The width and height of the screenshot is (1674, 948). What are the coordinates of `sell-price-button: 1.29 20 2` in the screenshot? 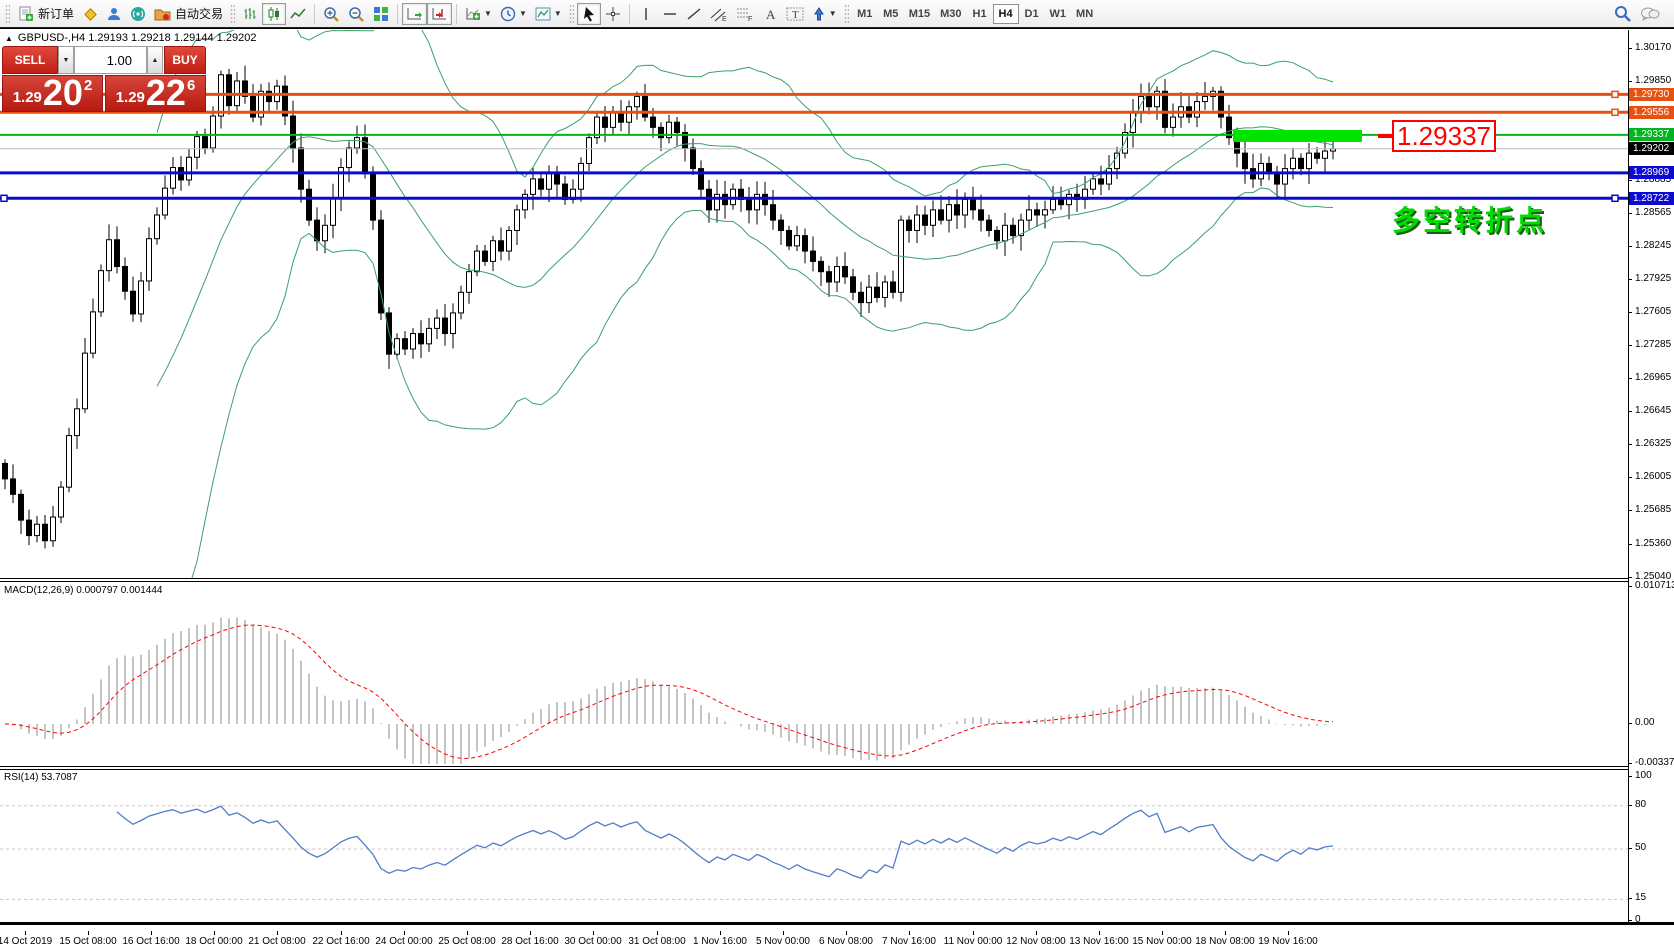 It's located at (52, 93).